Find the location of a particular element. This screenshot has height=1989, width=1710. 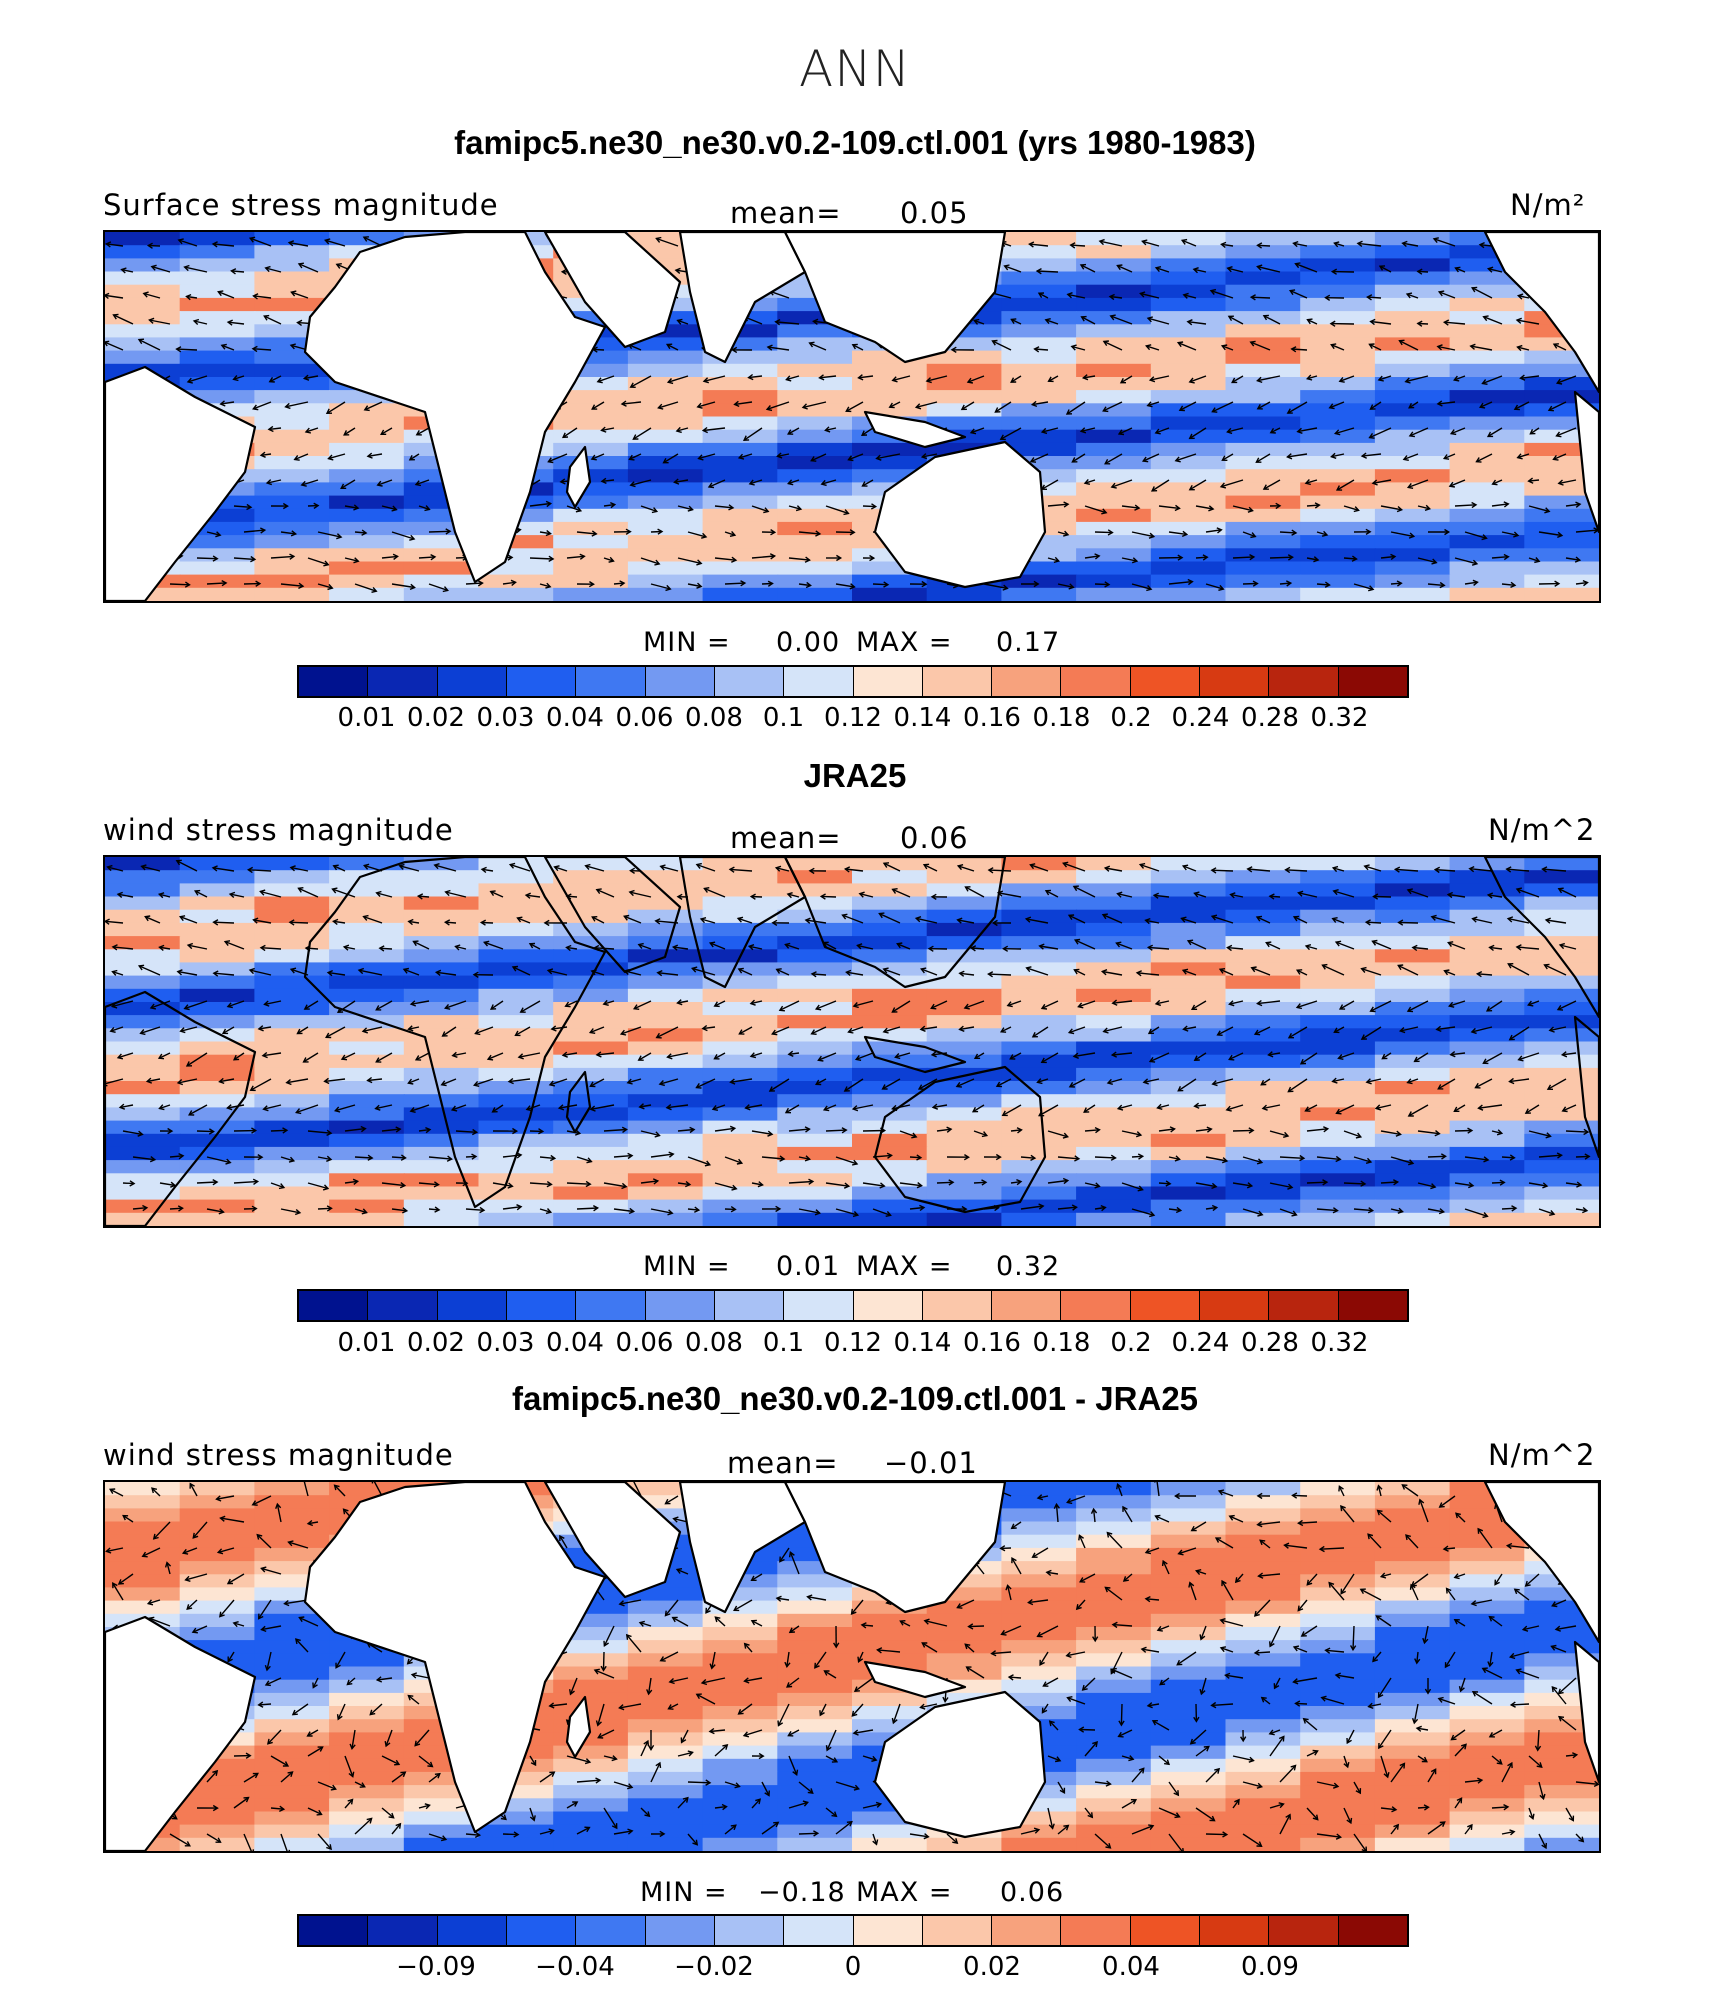

panel-1-max-value: 0.17 is located at coordinates (1028, 642).